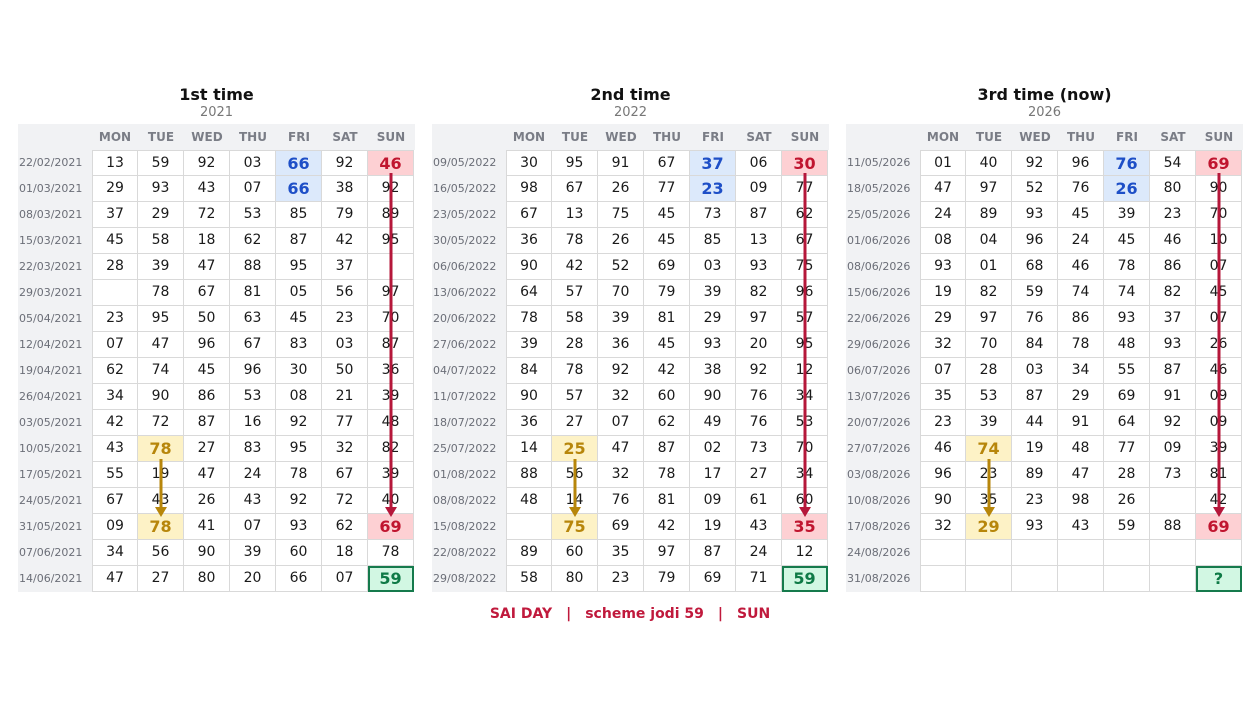 This screenshot has width=1260, height=709. I want to click on table-row: 03/05/2021 42 72 87 16 92 77 48, so click(216, 423).